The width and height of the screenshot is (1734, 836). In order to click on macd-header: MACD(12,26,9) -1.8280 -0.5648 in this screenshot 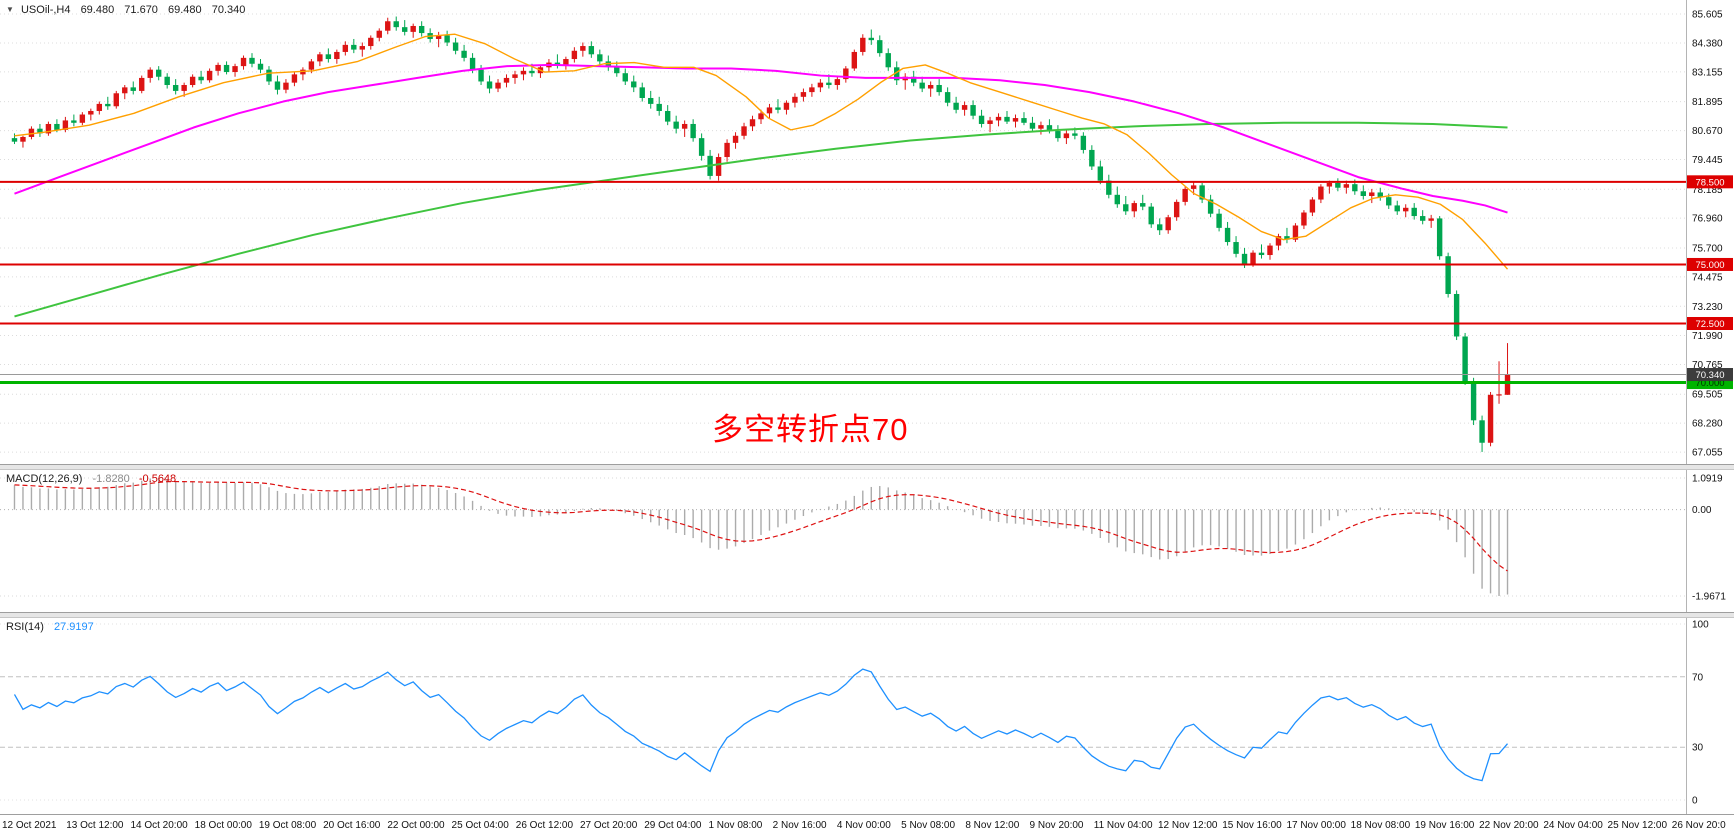, I will do `click(91, 479)`.